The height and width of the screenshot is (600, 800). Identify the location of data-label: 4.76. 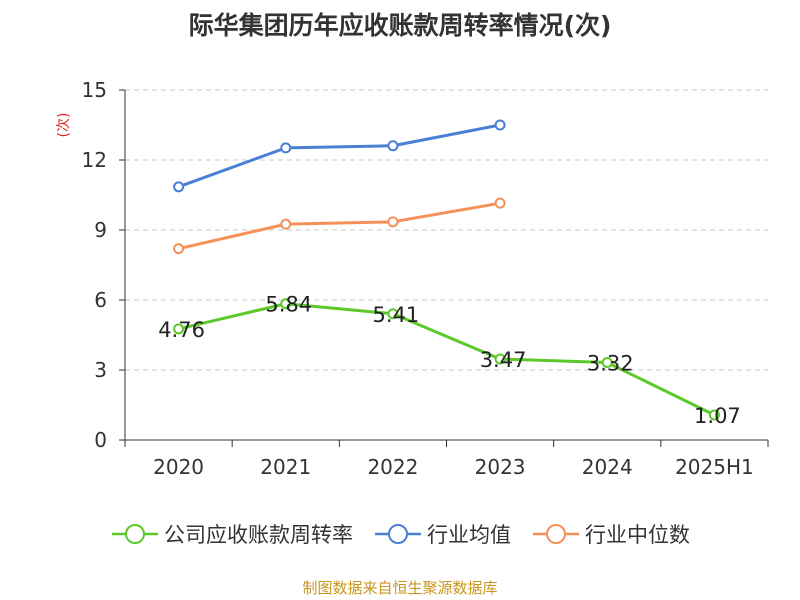
(181, 330).